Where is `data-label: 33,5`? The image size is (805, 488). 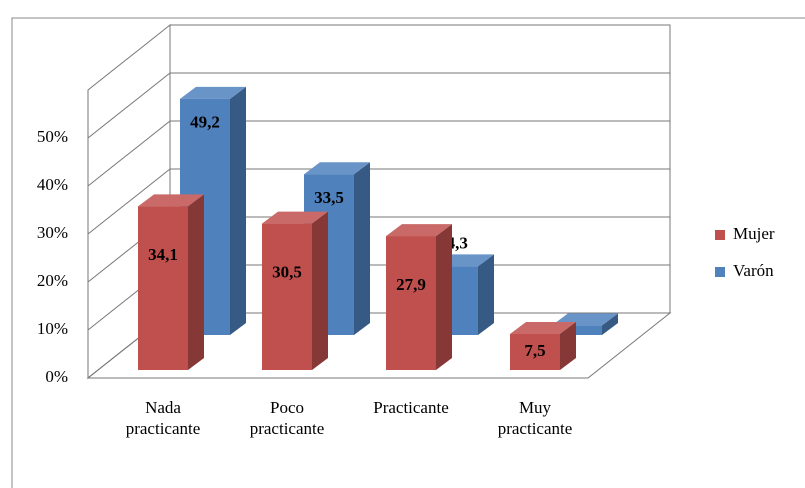
data-label: 33,5 is located at coordinates (329, 197).